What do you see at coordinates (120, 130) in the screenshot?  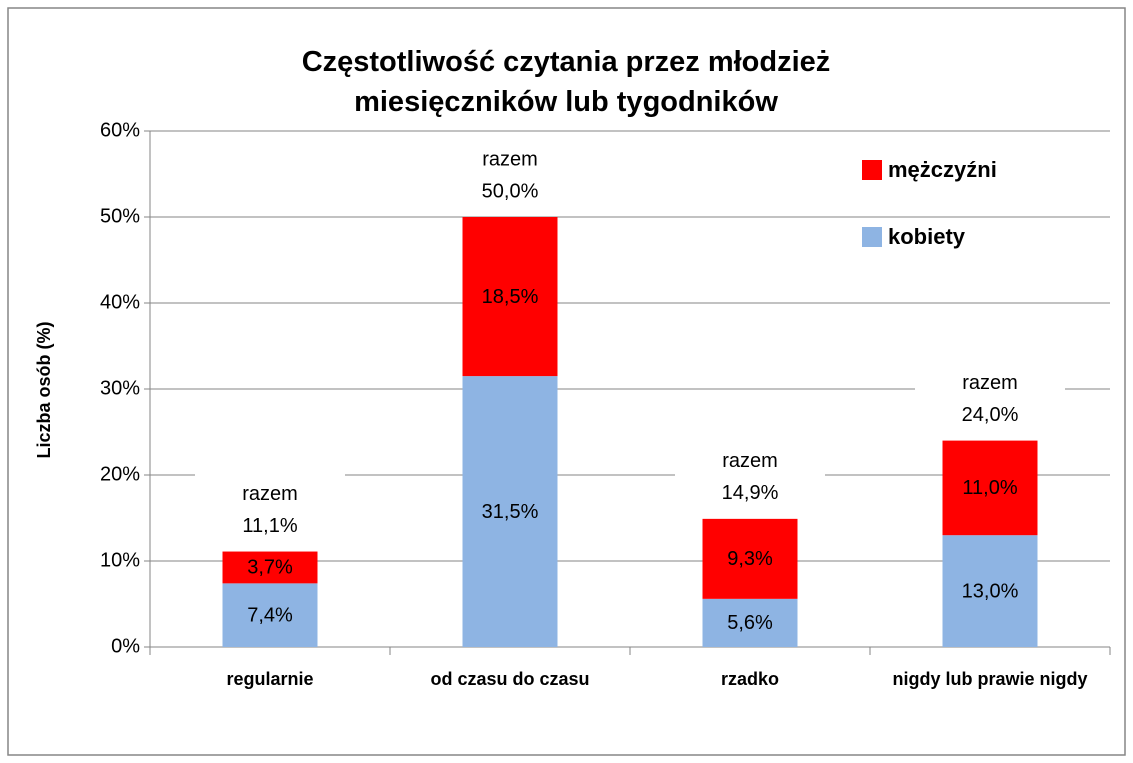 I see `y-tick-label: 60%` at bounding box center [120, 130].